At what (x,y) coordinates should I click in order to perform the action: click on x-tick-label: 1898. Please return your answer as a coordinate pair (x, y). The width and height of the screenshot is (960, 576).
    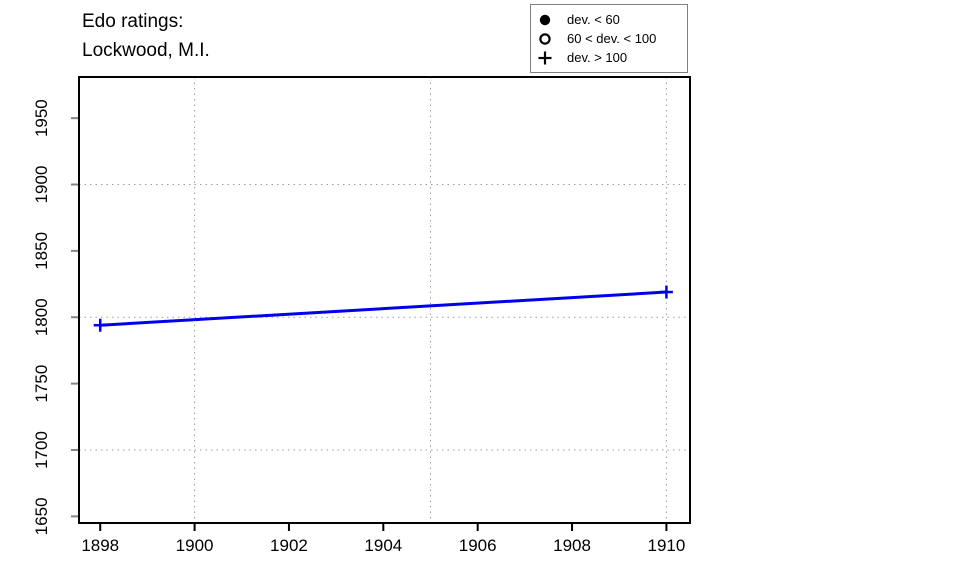
    Looking at the image, I should click on (100, 545).